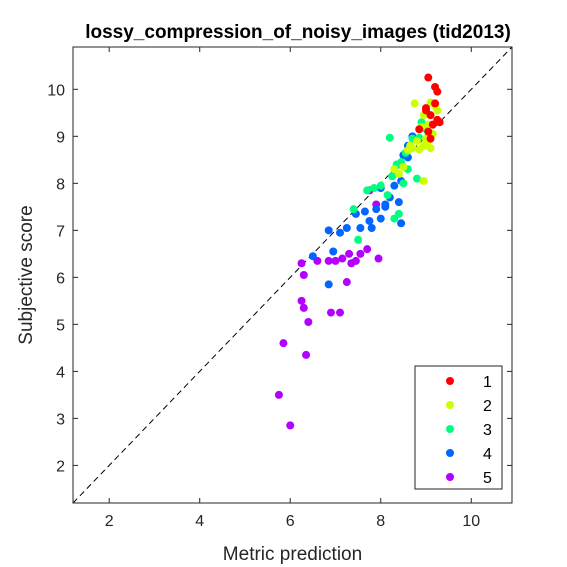  I want to click on y-tick-label: 5, so click(60, 325).